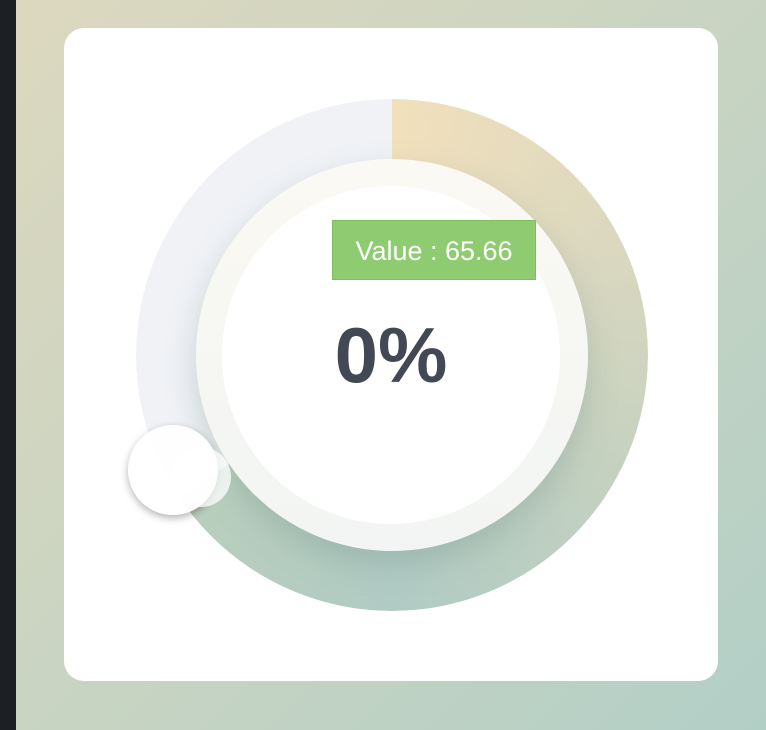  Describe the element at coordinates (391, 355) in the screenshot. I see `percent-label: 0%` at that location.